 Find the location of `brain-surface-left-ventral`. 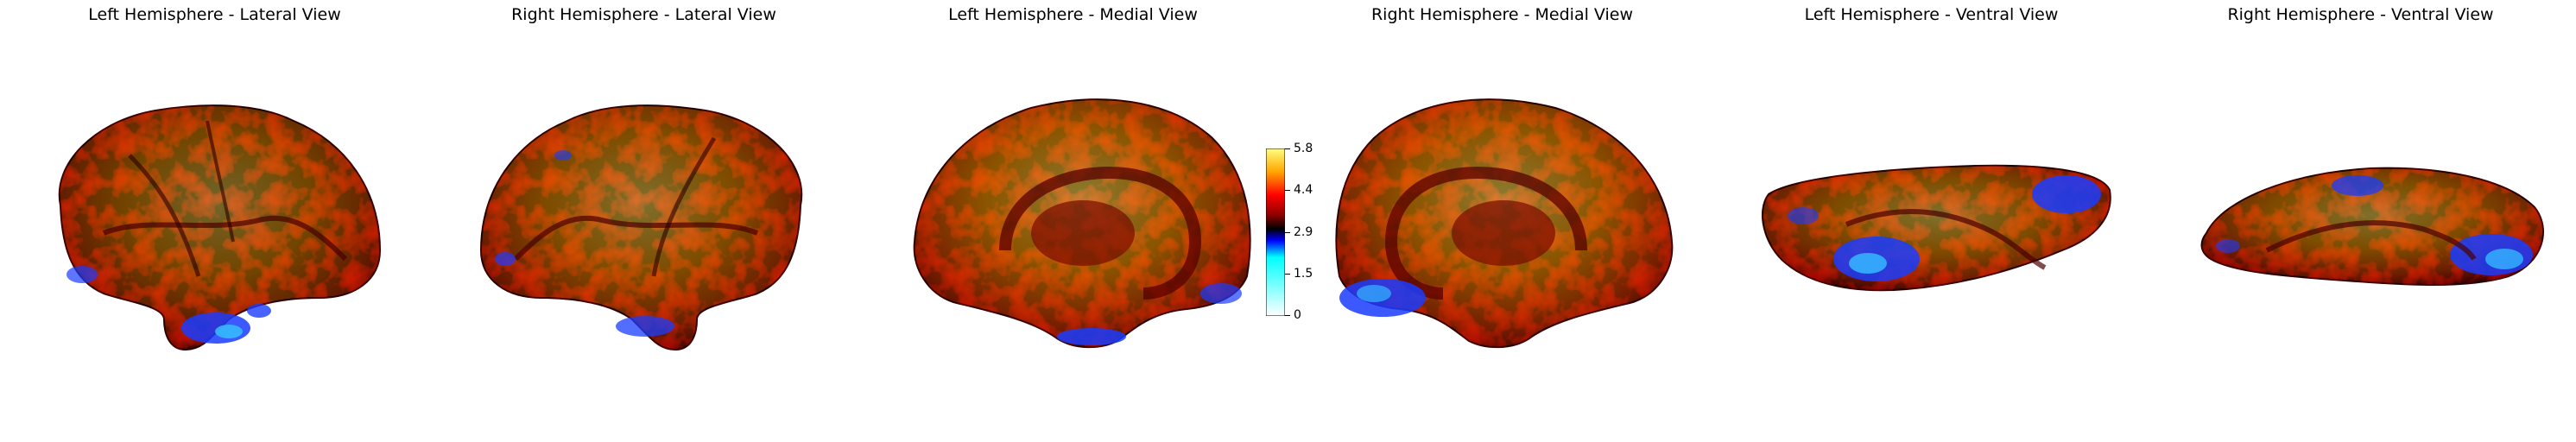

brain-surface-left-ventral is located at coordinates (1936, 228).